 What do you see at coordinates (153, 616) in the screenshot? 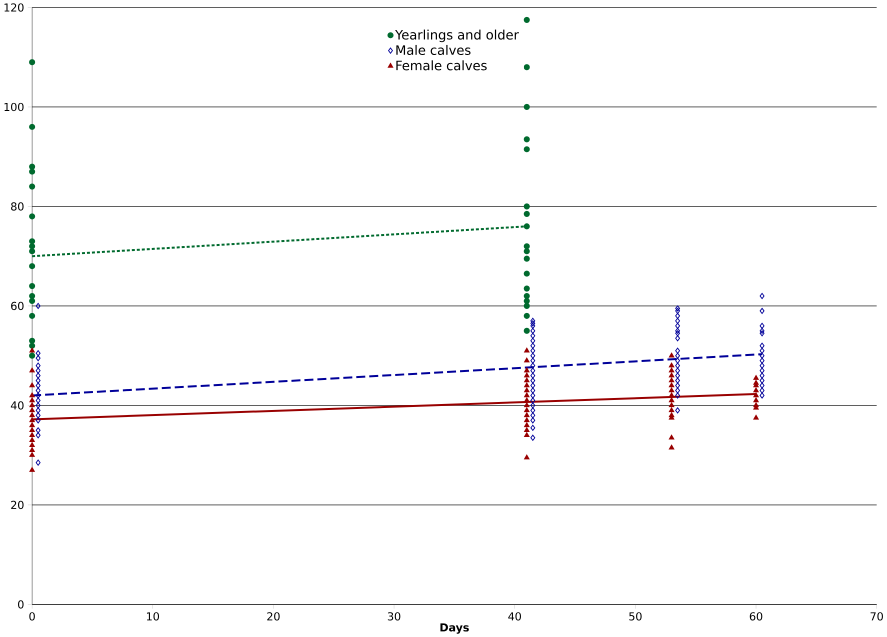
I see `x-tick-label: 10` at bounding box center [153, 616].